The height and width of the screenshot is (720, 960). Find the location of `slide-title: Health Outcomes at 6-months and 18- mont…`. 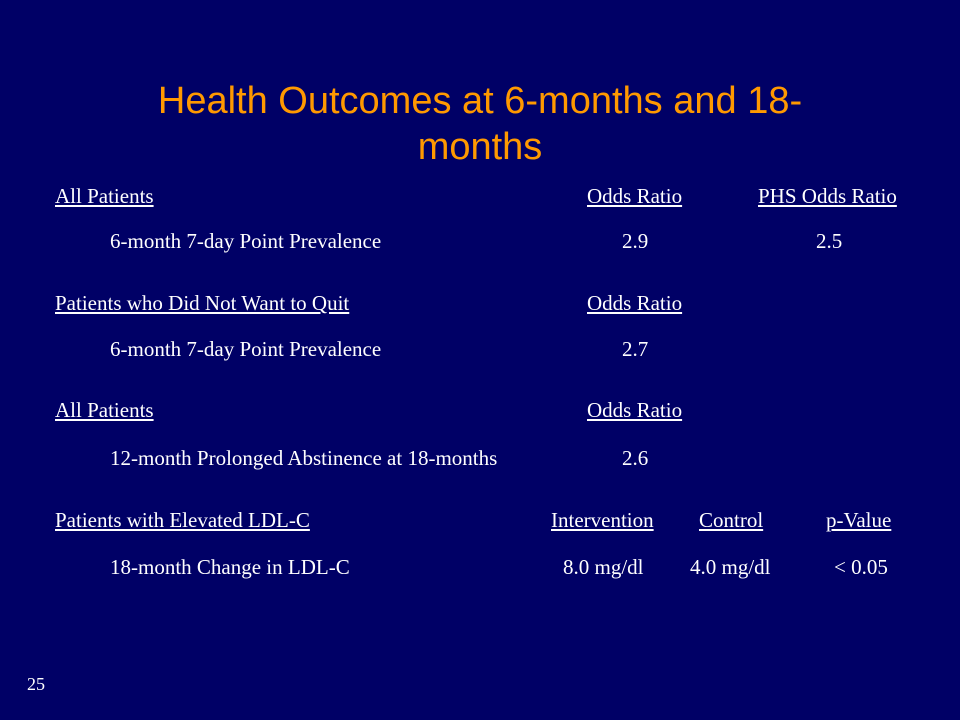

slide-title: Health Outcomes at 6-months and 18- mont… is located at coordinates (480, 124).